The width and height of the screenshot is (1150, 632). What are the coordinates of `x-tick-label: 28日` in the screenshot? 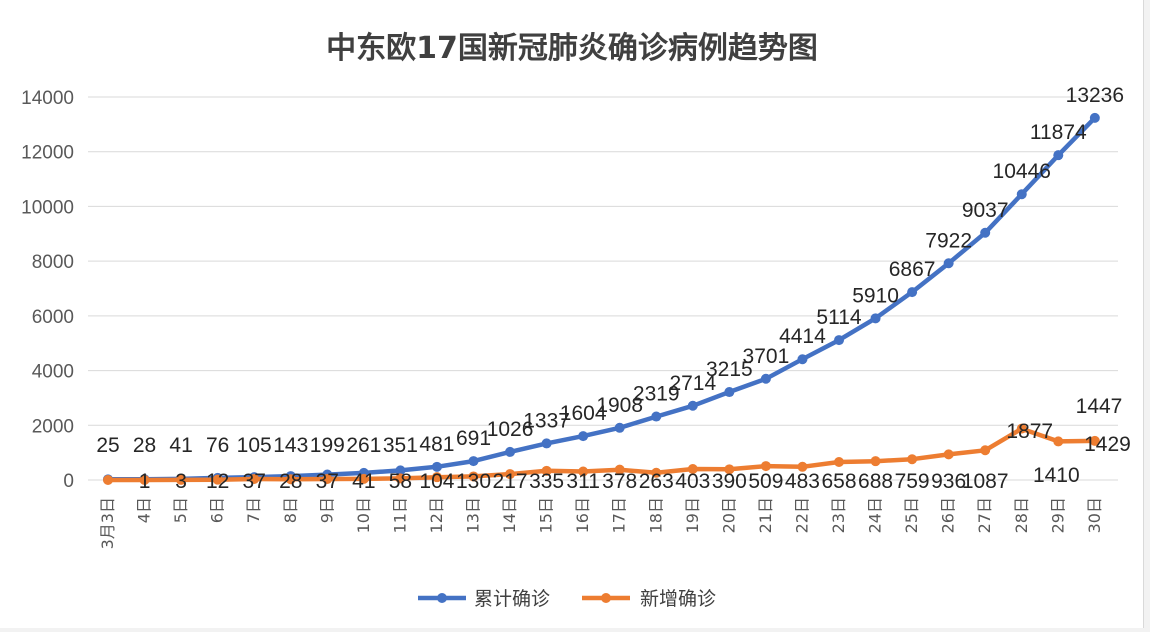 It's located at (1021, 515).